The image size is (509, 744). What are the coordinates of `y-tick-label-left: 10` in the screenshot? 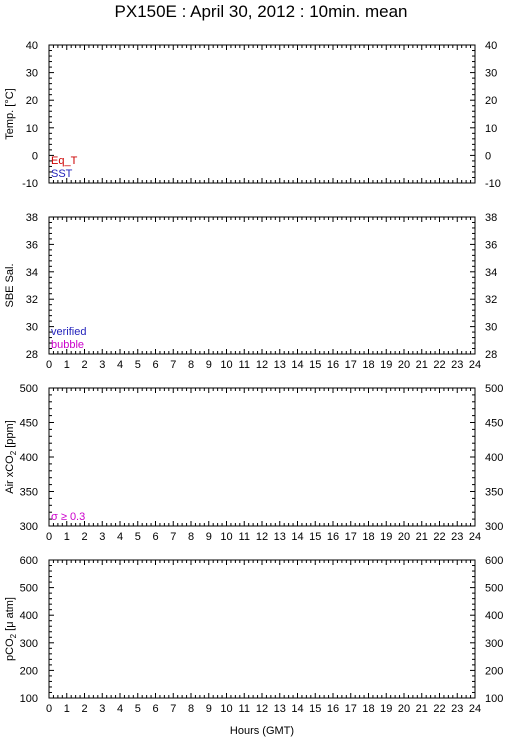 It's located at (32, 129).